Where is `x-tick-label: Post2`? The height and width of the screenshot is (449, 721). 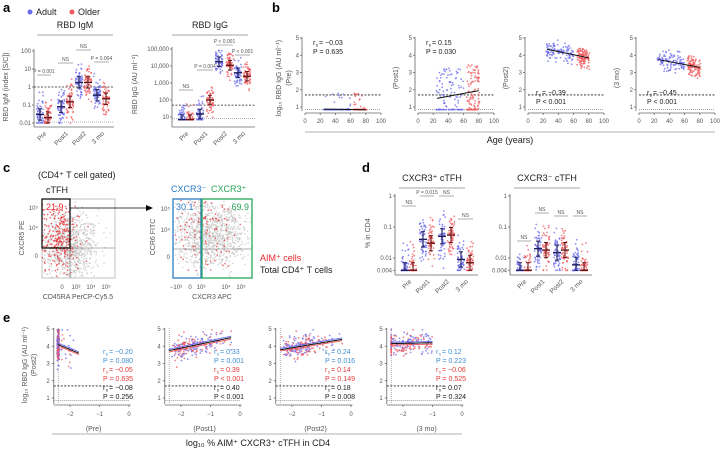
x-tick-label: Post2 is located at coordinates (557, 286).